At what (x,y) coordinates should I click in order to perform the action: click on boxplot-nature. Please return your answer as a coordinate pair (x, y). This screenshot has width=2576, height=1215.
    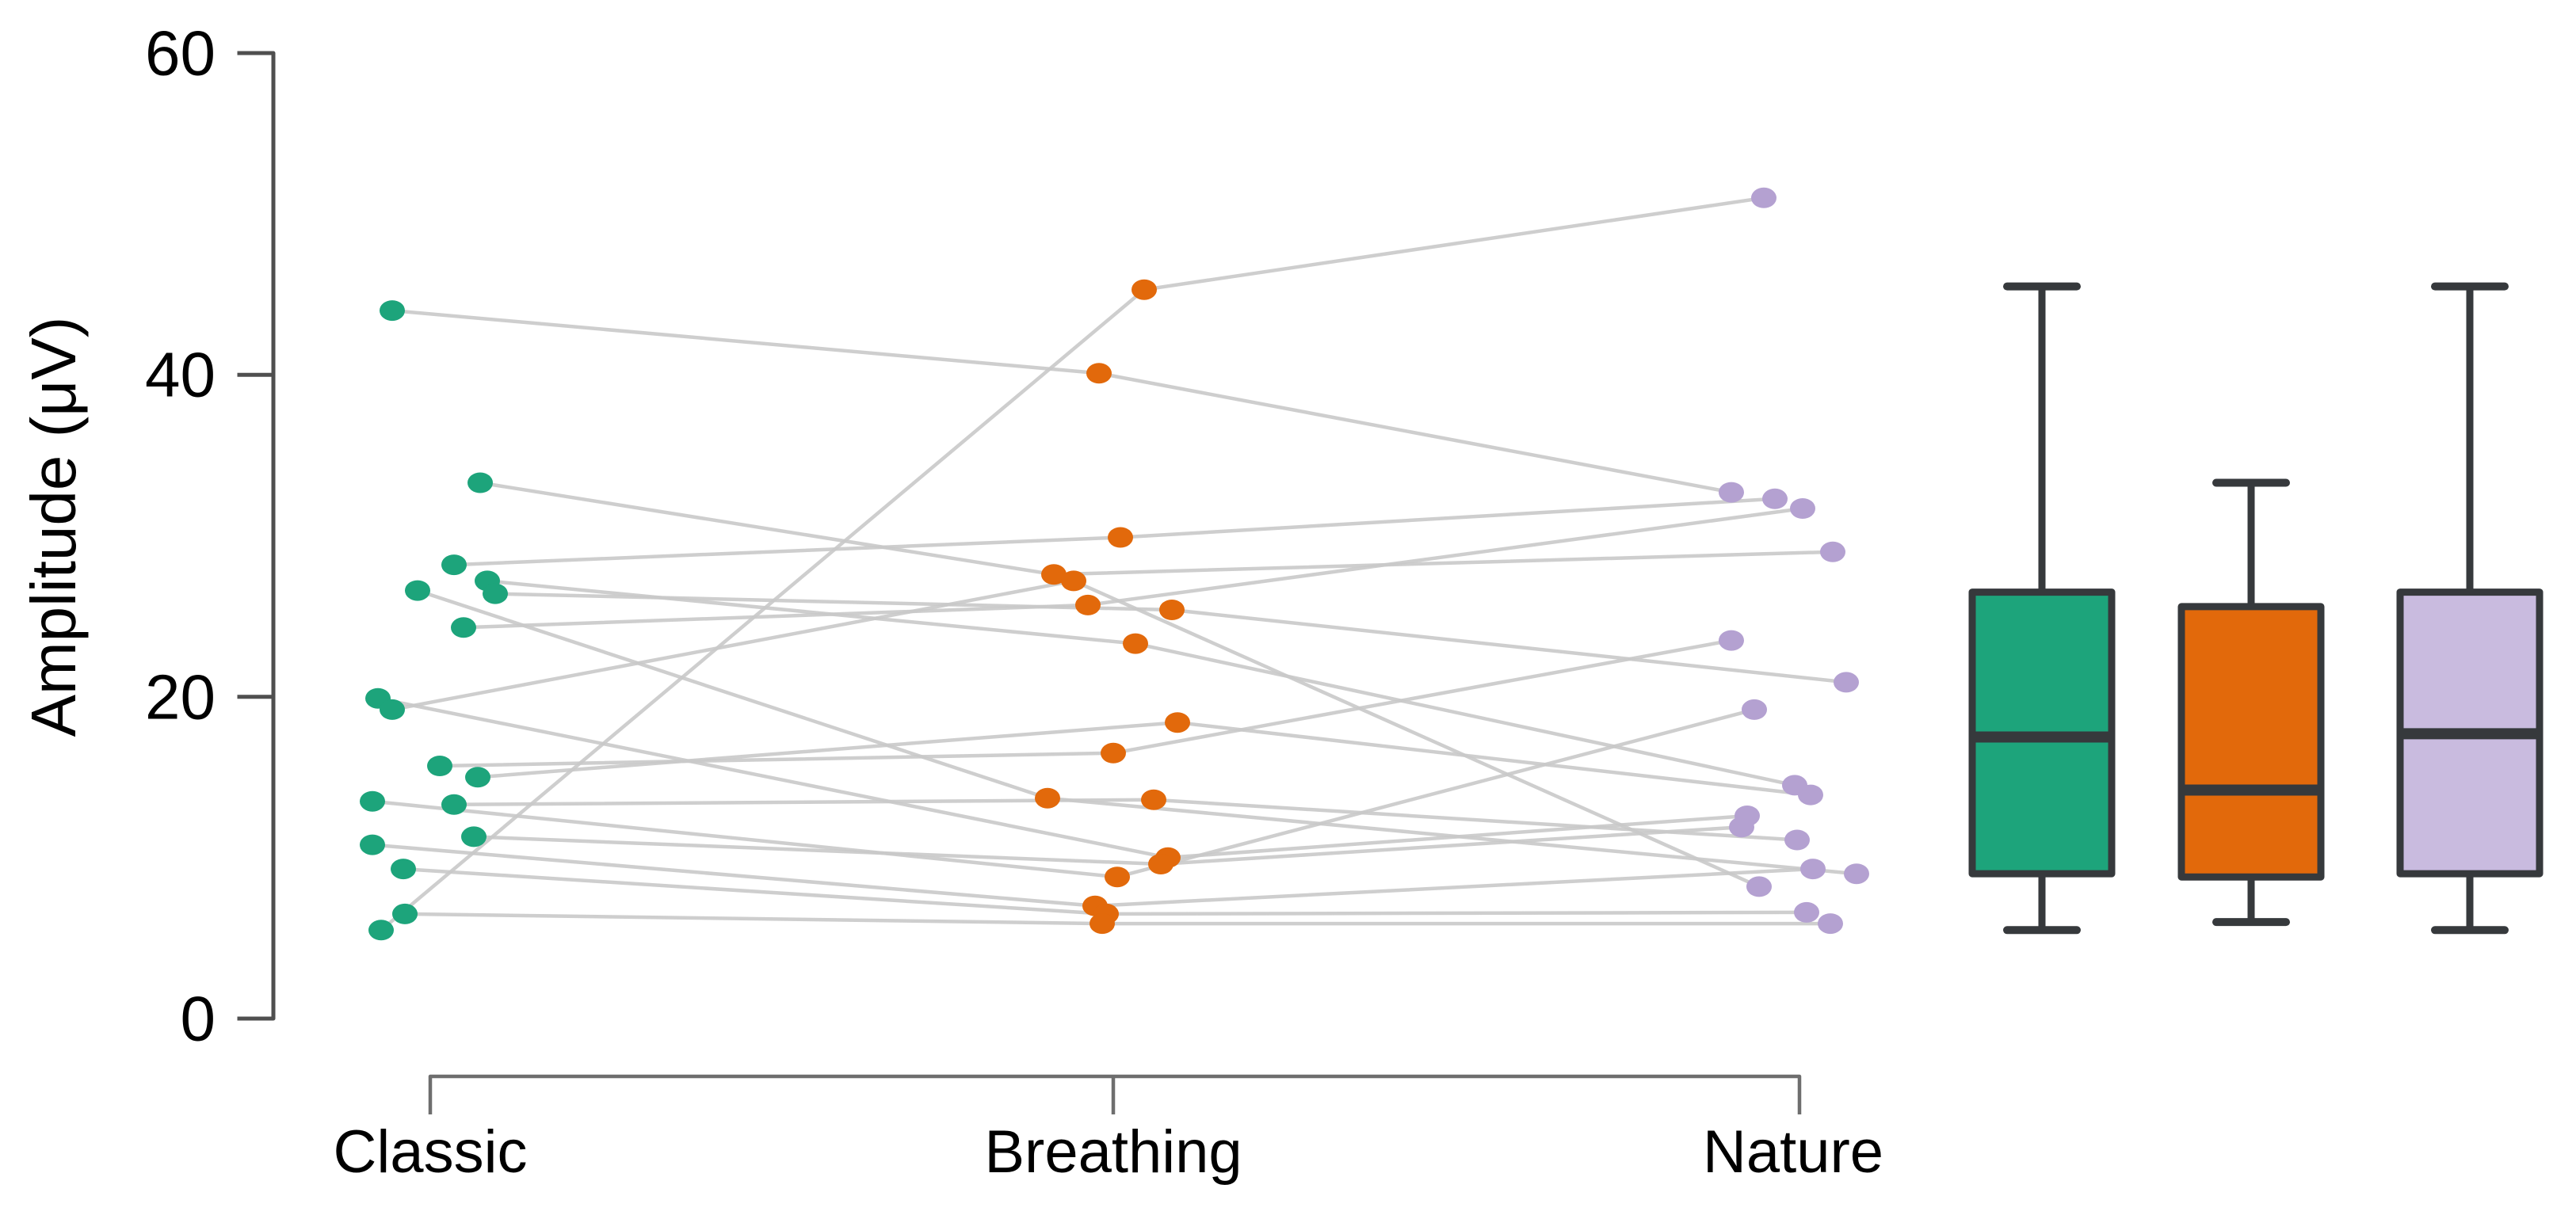
    Looking at the image, I should click on (2470, 609).